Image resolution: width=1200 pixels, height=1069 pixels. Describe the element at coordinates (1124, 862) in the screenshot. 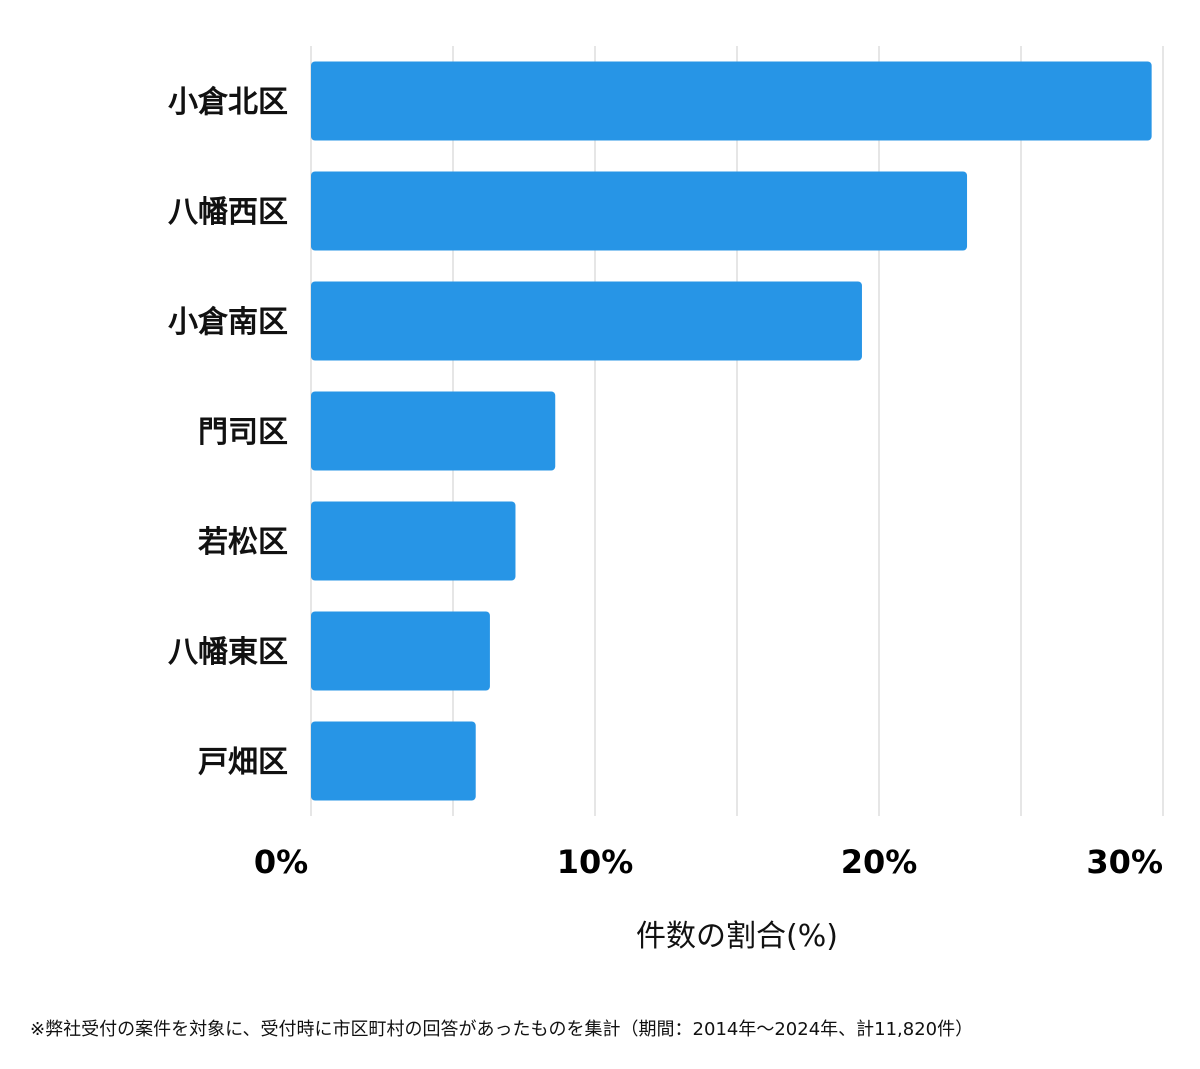

I see `x-tick-label-3: 30%` at that location.